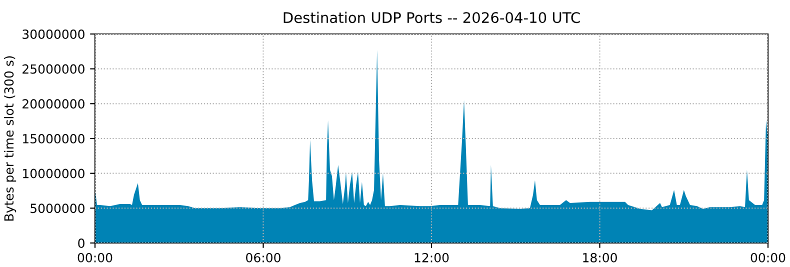 The width and height of the screenshot is (790, 267). What do you see at coordinates (10, 138) in the screenshot?
I see `y-axis-title: Bytes per time slot (300 s)` at bounding box center [10, 138].